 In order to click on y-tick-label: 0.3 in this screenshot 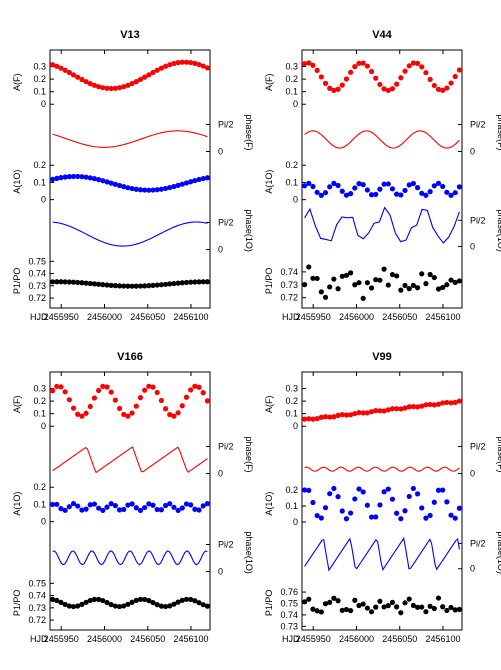, I will do `click(291, 67)`.